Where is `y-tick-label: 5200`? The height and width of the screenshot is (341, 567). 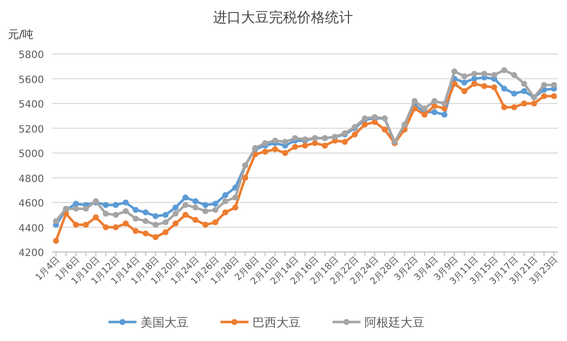
y-tick-label: 5200 is located at coordinates (31, 130).